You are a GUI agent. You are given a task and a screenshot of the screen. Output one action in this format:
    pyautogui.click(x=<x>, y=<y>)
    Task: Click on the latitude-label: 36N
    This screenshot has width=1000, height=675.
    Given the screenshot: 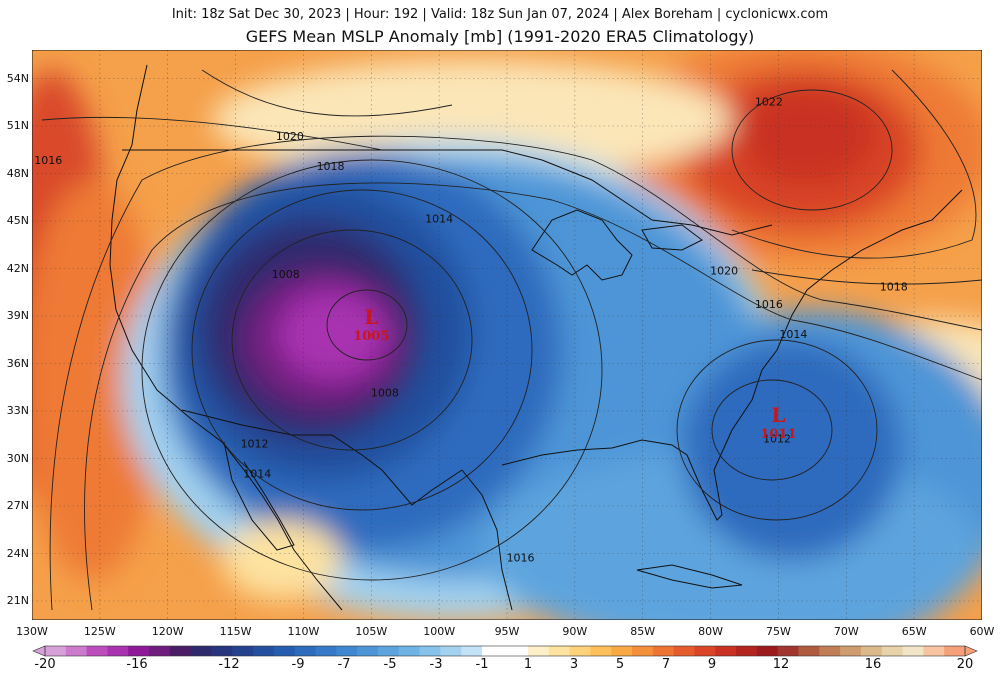 What is the action you would take?
    pyautogui.click(x=17, y=363)
    